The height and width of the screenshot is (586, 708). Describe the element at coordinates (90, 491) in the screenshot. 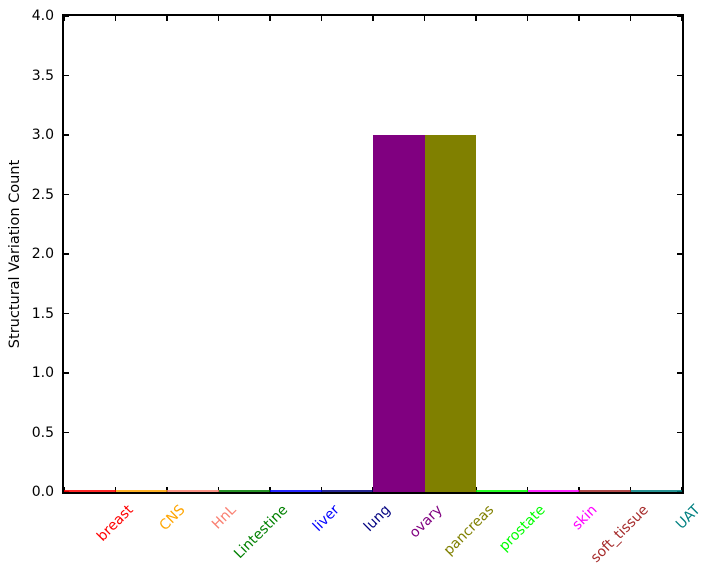

I see `zero-bar-breast` at that location.